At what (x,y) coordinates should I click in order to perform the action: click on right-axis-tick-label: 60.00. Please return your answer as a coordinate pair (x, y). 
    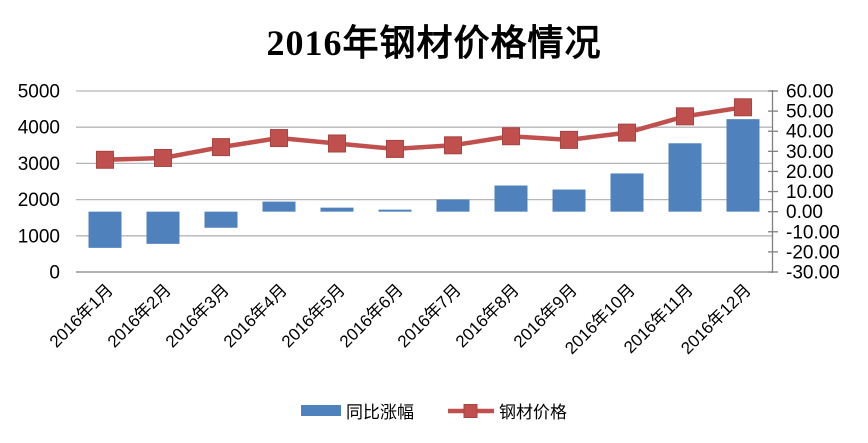
    Looking at the image, I should click on (810, 92).